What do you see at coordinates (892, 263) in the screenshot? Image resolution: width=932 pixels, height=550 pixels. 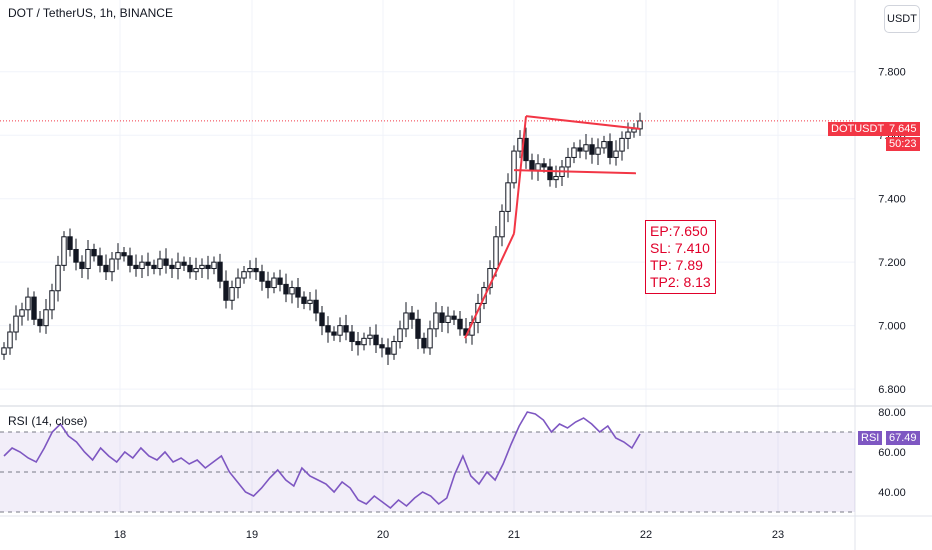 I see `price-axis-label: 7.200` at bounding box center [892, 263].